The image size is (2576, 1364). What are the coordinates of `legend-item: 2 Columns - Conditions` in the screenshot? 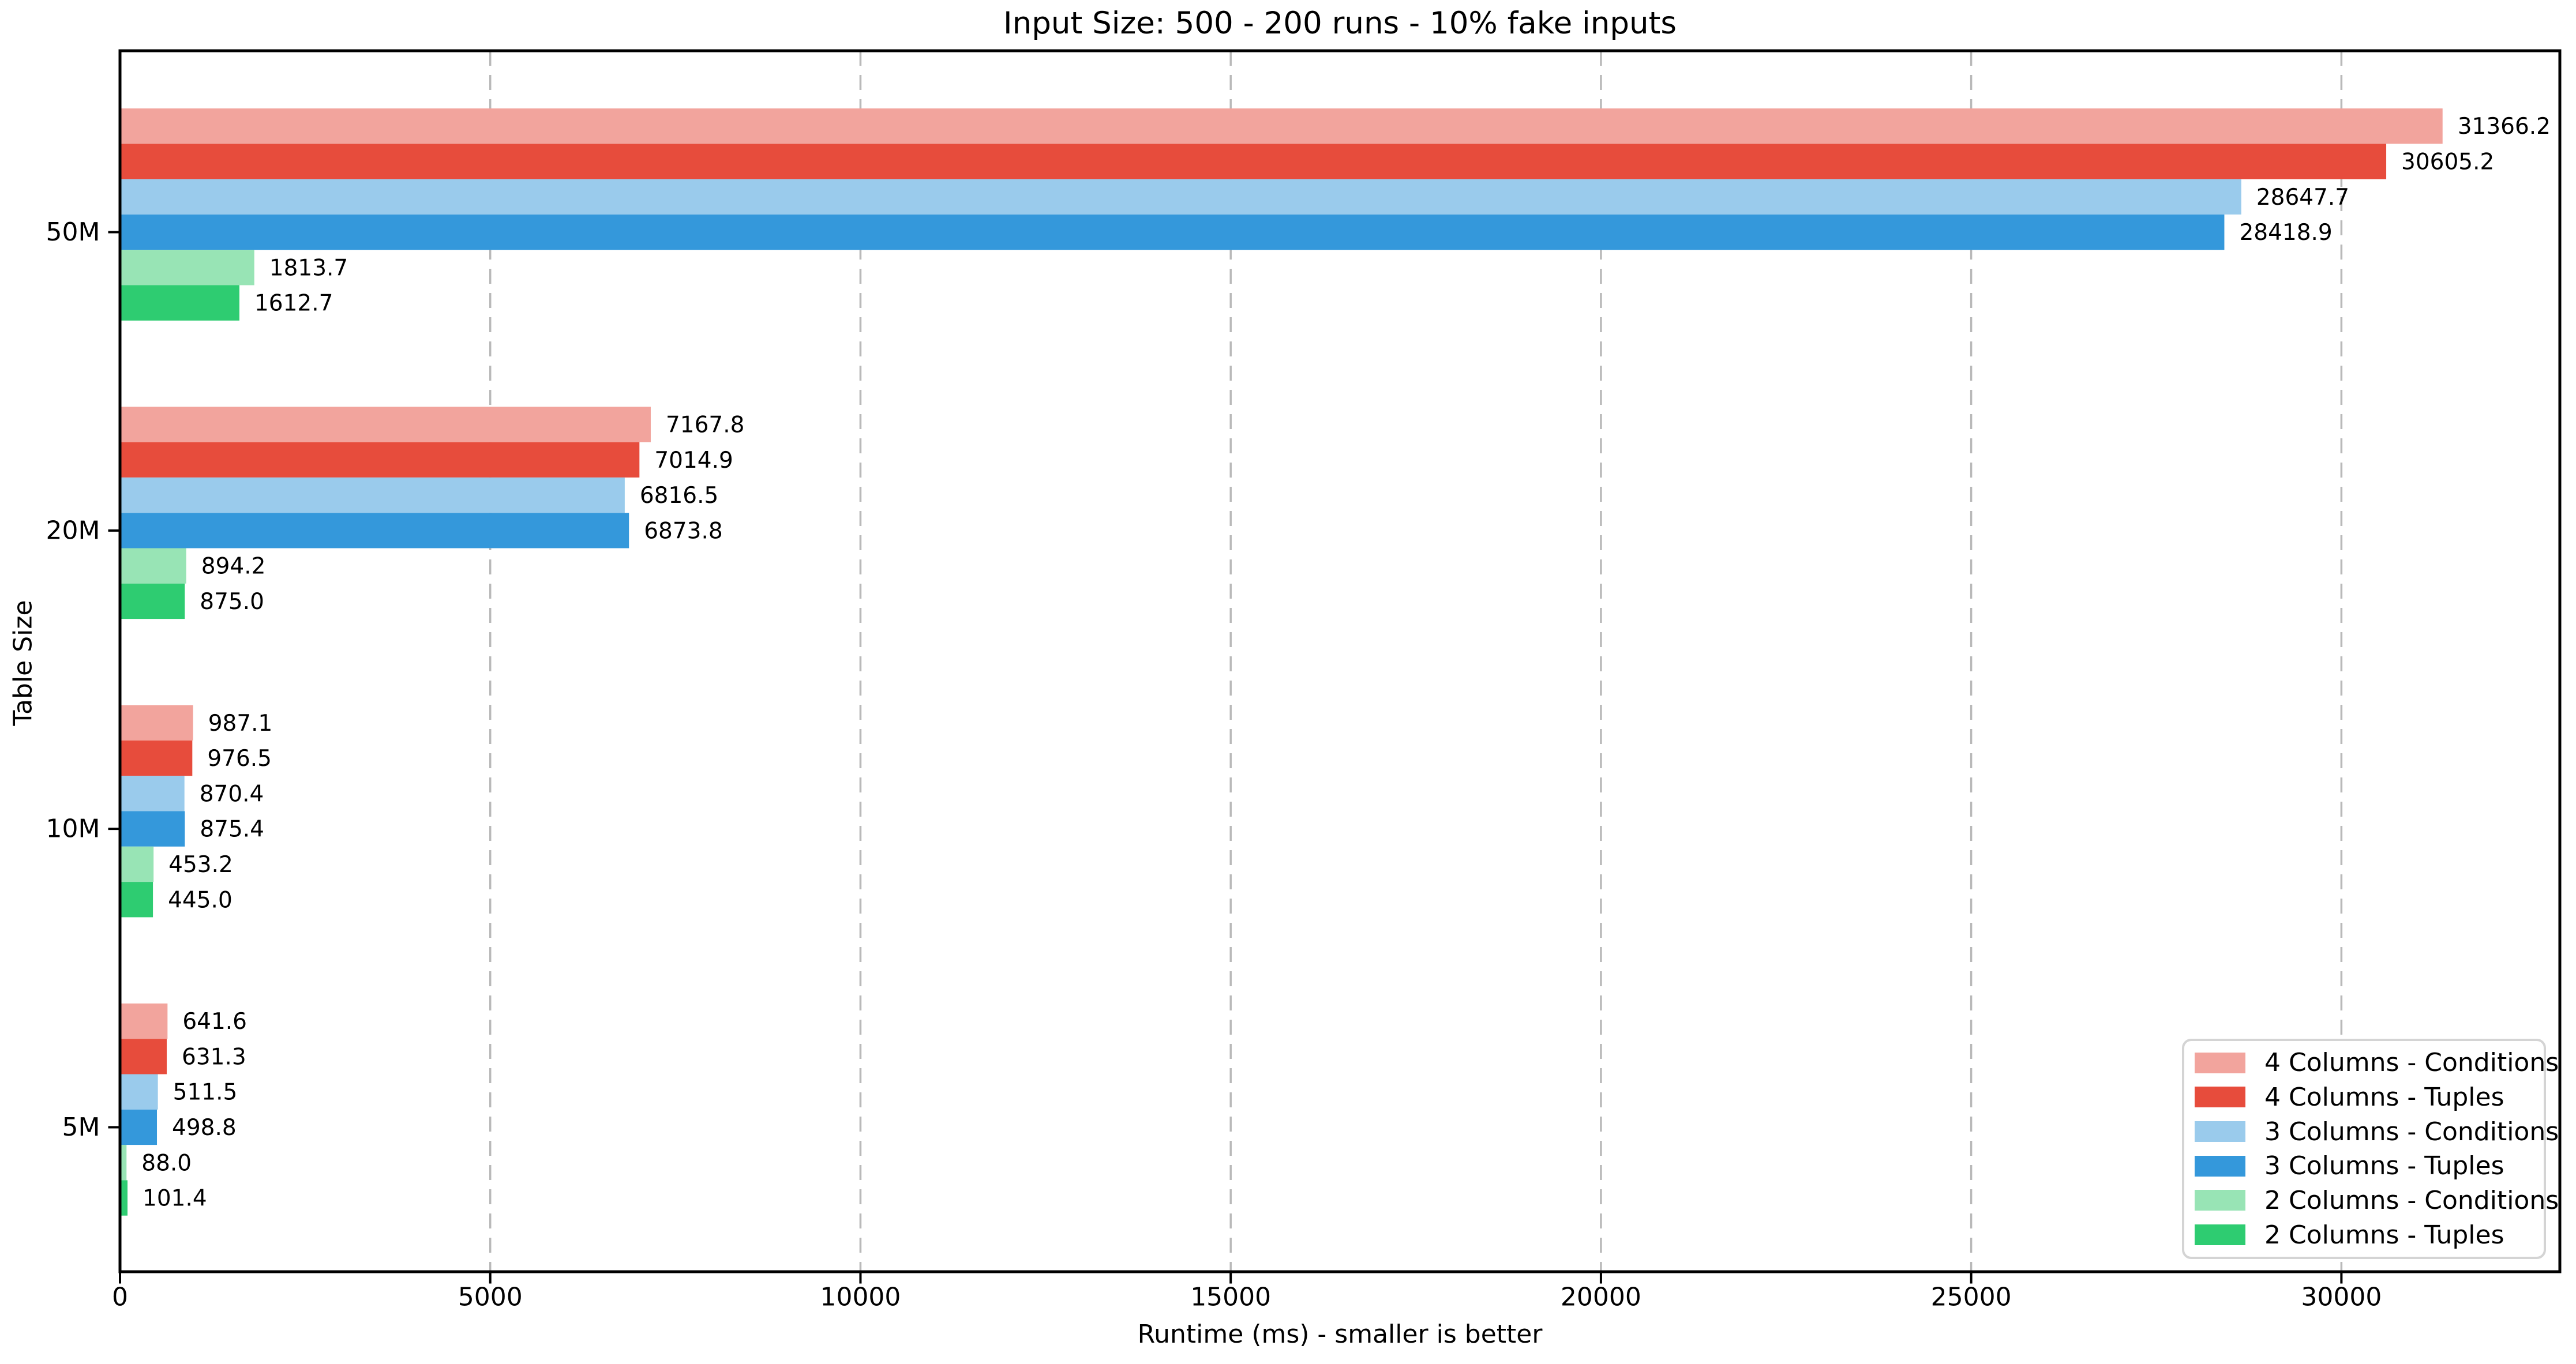 It's located at (2371, 1200).